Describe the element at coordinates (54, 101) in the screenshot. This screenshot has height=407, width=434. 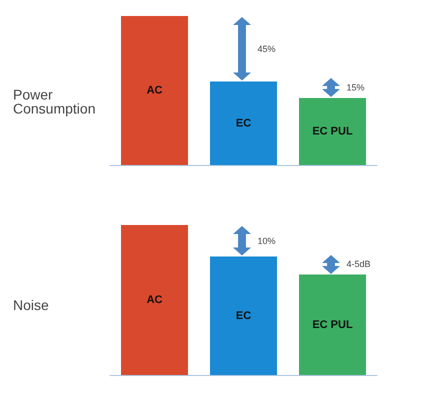
I see `text: Power Consumption` at that location.